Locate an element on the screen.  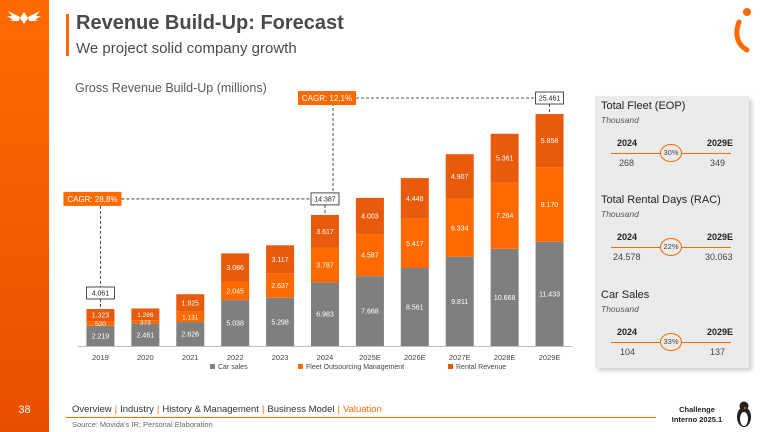
penguin-icon is located at coordinates (744, 414).